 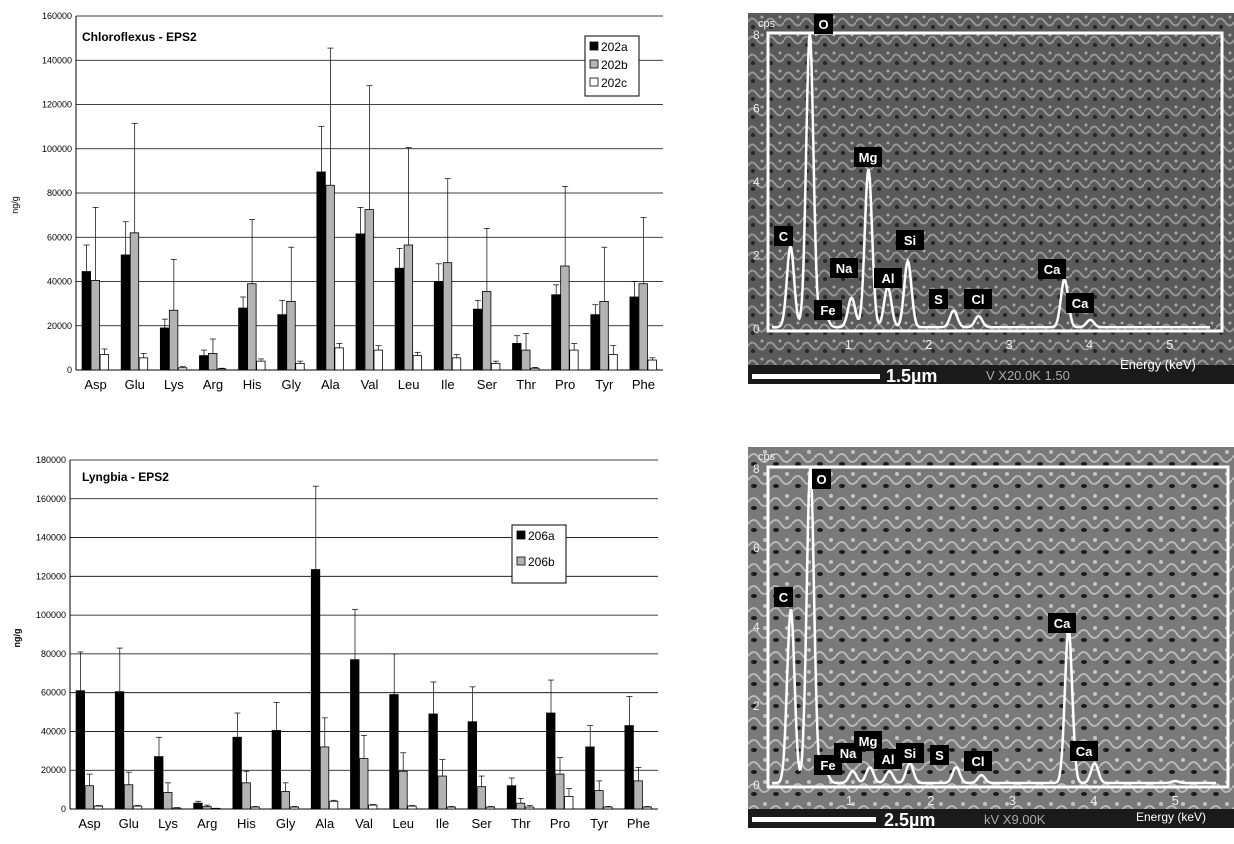 What do you see at coordinates (1175, 800) in the screenshot?
I see `energy-tick-label: 5` at bounding box center [1175, 800].